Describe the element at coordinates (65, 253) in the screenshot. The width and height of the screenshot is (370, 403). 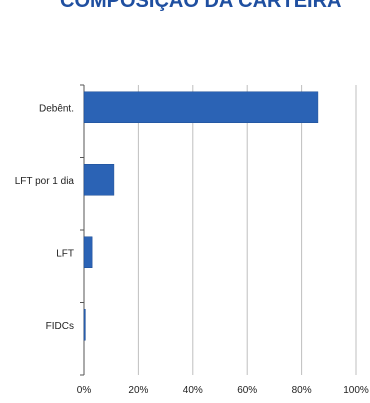
I see `category-label: LFT` at that location.